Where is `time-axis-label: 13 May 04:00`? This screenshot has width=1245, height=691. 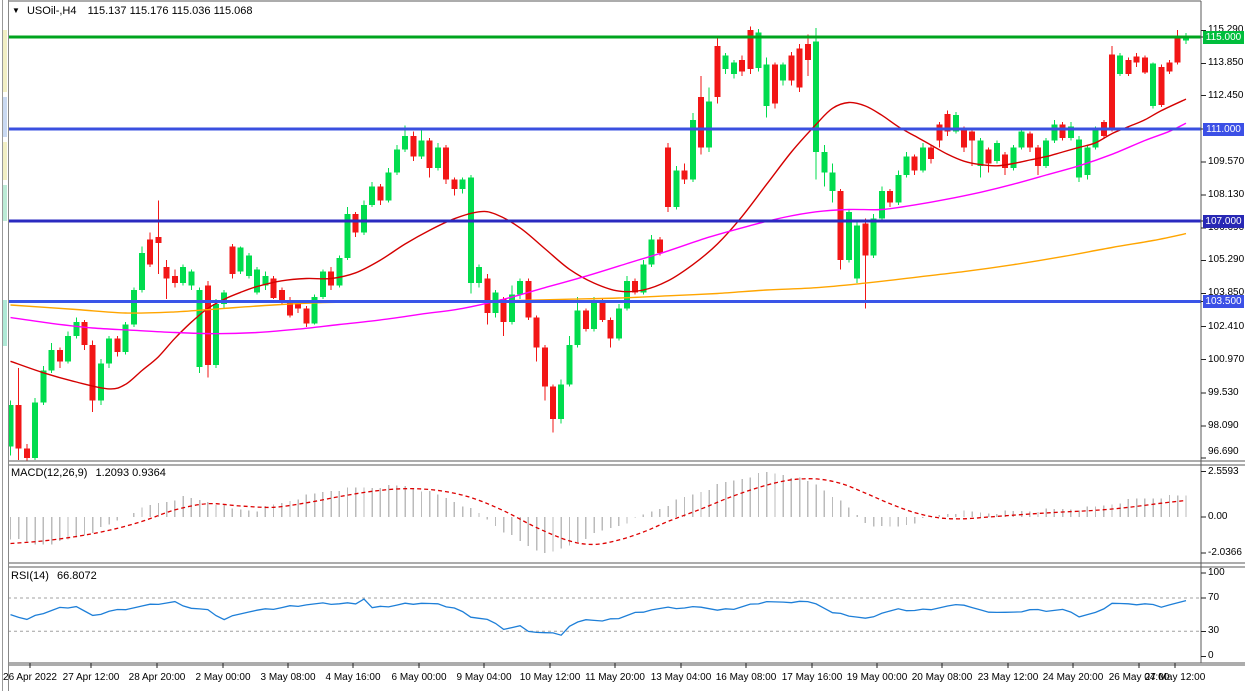 time-axis-label: 13 May 04:00 is located at coordinates (681, 677).